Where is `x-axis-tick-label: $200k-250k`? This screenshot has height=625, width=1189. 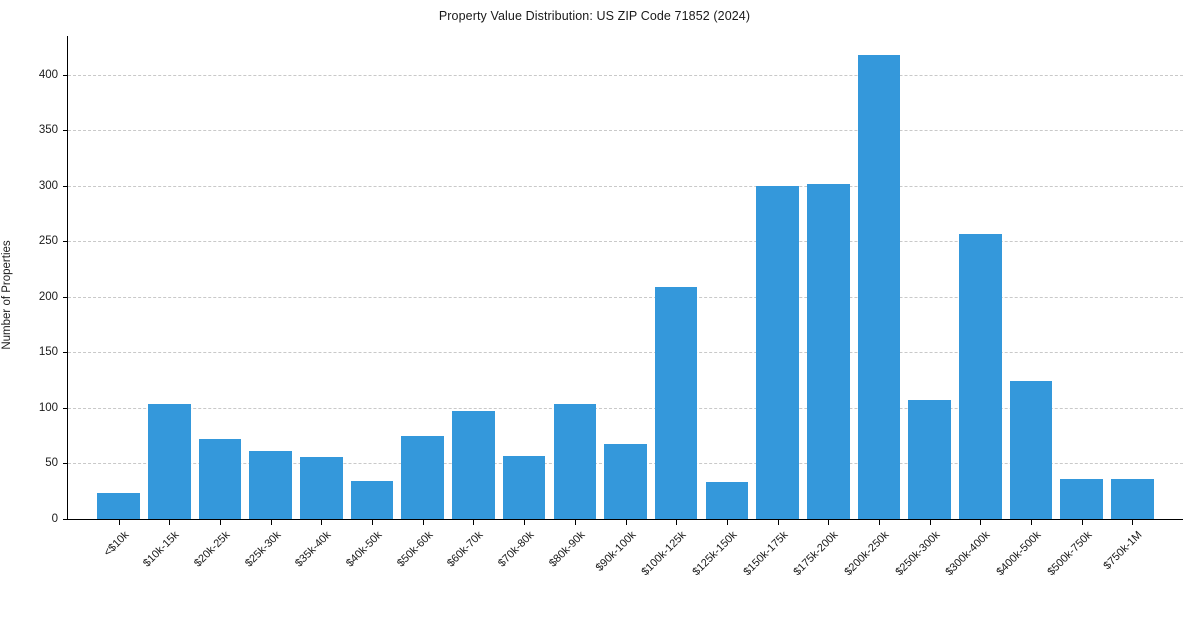
x-axis-tick-label: $200k-250k is located at coordinates (867, 554).